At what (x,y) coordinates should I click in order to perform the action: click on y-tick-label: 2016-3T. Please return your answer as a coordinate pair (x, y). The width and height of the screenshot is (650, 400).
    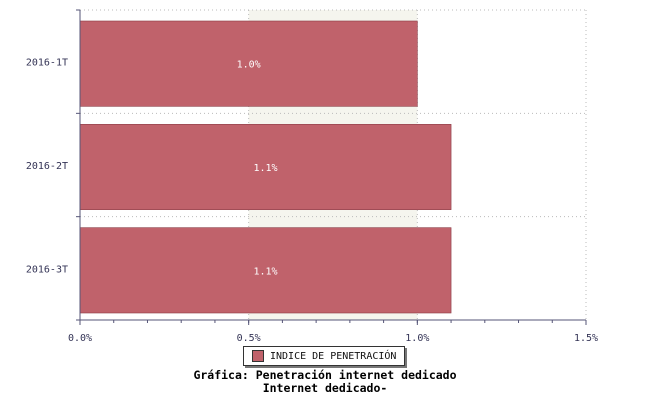
    Looking at the image, I should click on (47, 269).